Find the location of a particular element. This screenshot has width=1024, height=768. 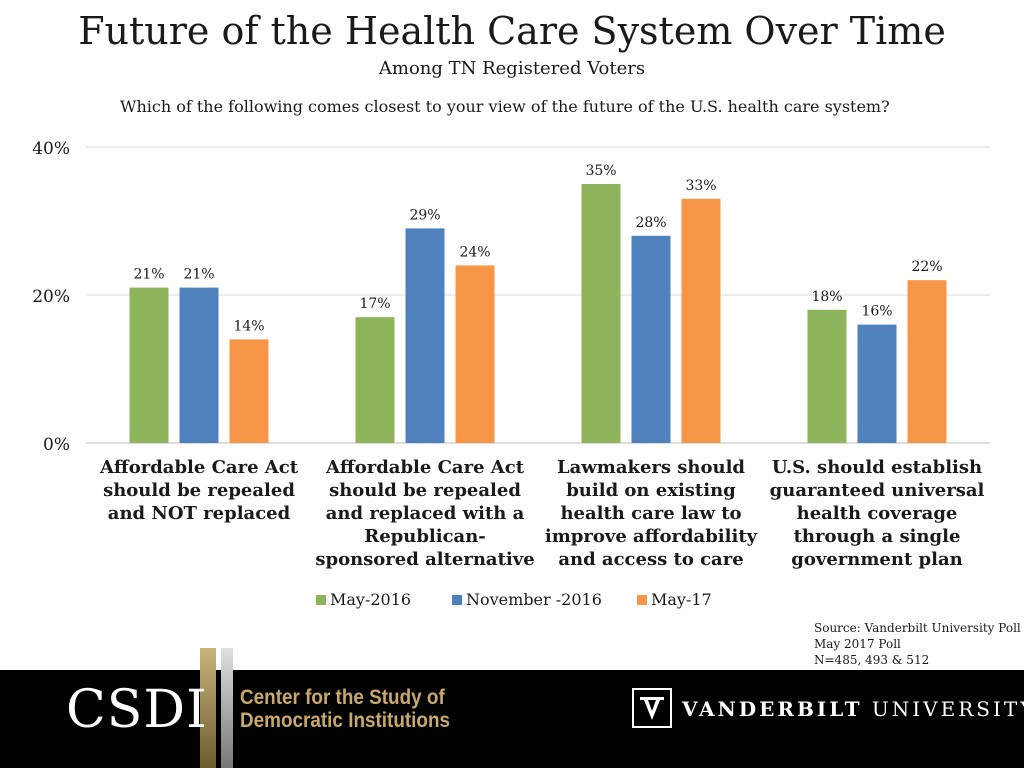

category-label-3-line-3: health care law to is located at coordinates (651, 513).